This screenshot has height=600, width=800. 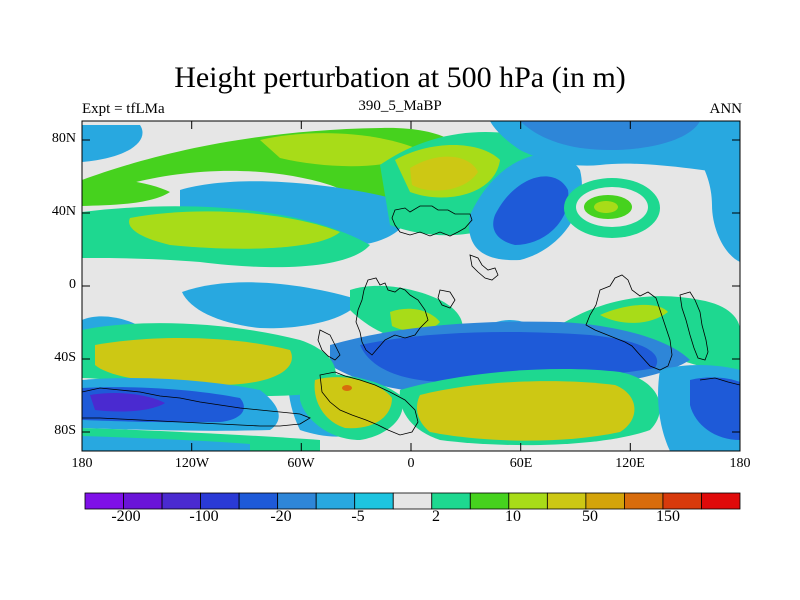 I want to click on colorbar-label: -100, so click(x=204, y=516).